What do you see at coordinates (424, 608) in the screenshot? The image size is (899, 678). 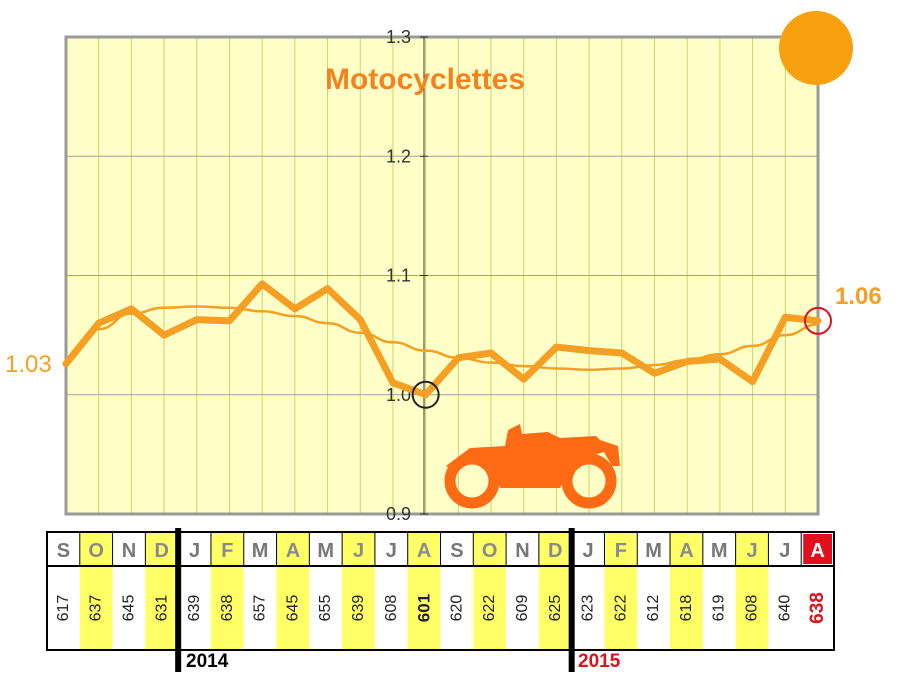 I see `count-value: 601` at bounding box center [424, 608].